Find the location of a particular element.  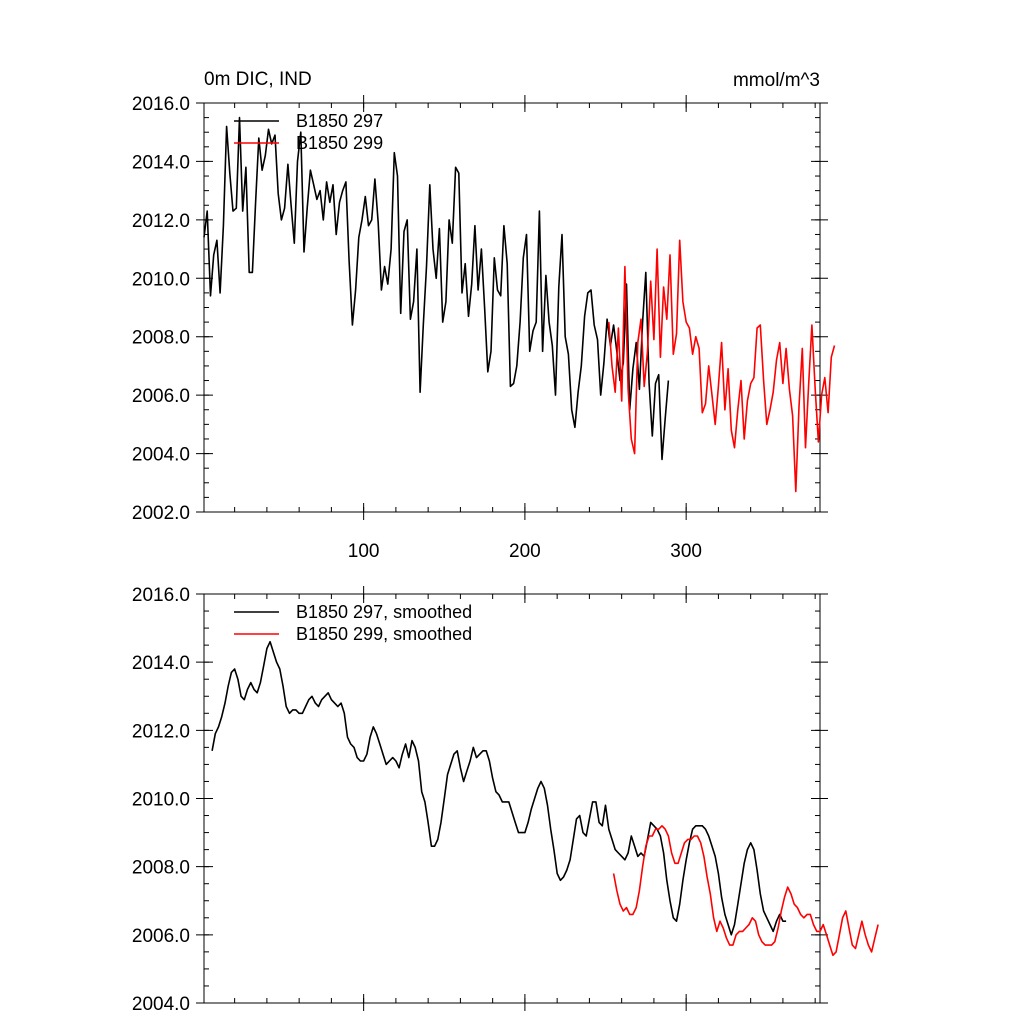

chart0-y-tick-label: 2002.0 is located at coordinates (161, 513).